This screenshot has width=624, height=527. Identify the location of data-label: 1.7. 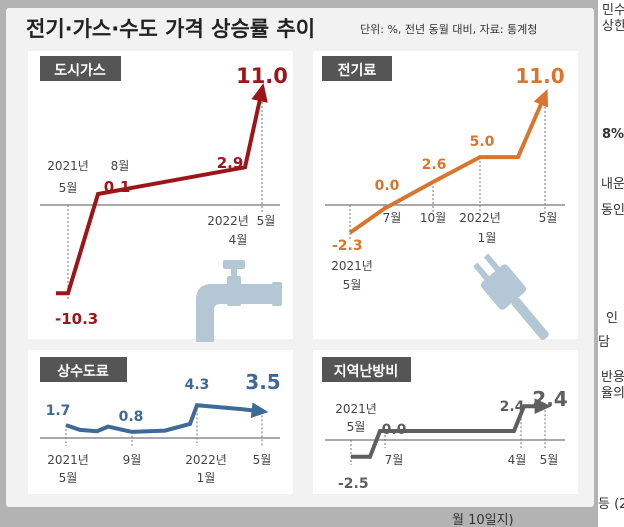
(58, 411).